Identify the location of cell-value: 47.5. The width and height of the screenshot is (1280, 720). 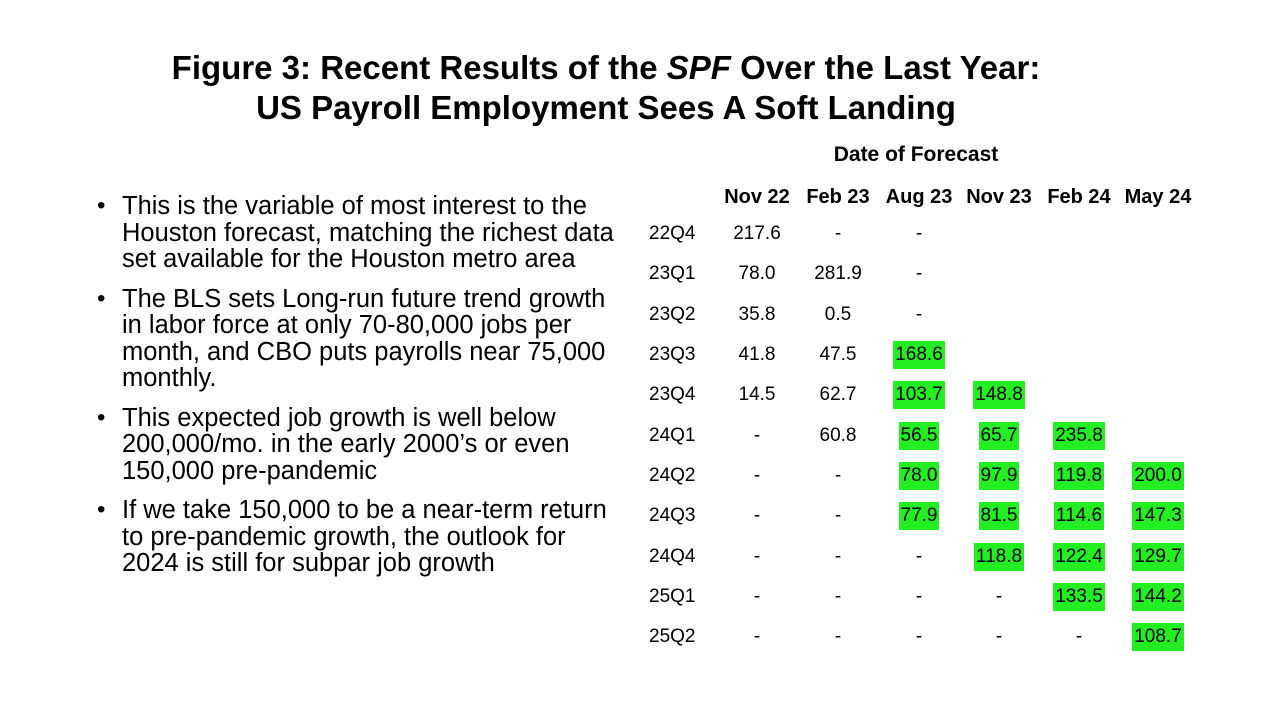
(838, 355).